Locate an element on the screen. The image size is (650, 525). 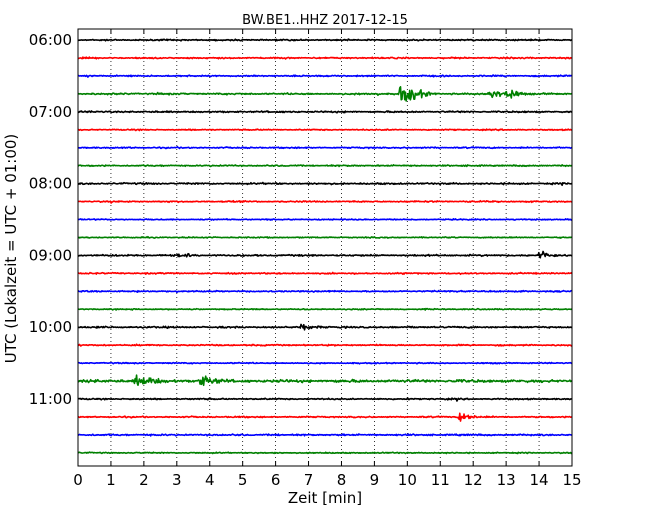
y-tick-label-1100: 11:00 is located at coordinates (50, 399).